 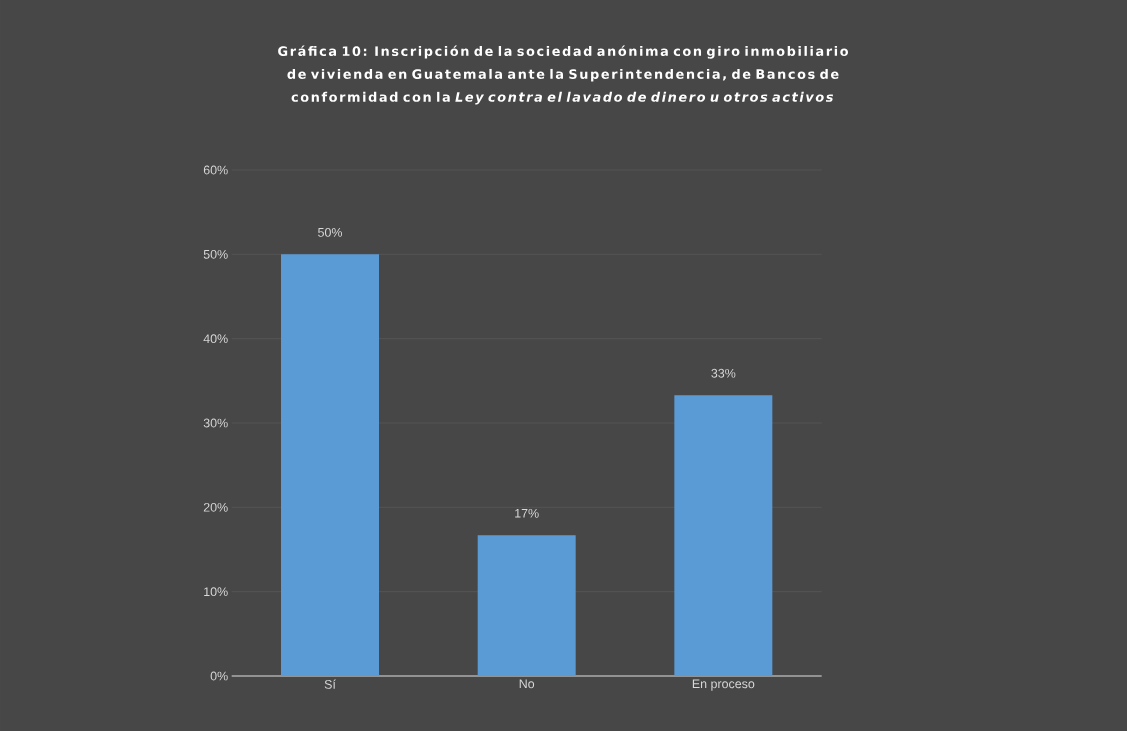 I want to click on y-tick-label: 20%, so click(x=215, y=507).